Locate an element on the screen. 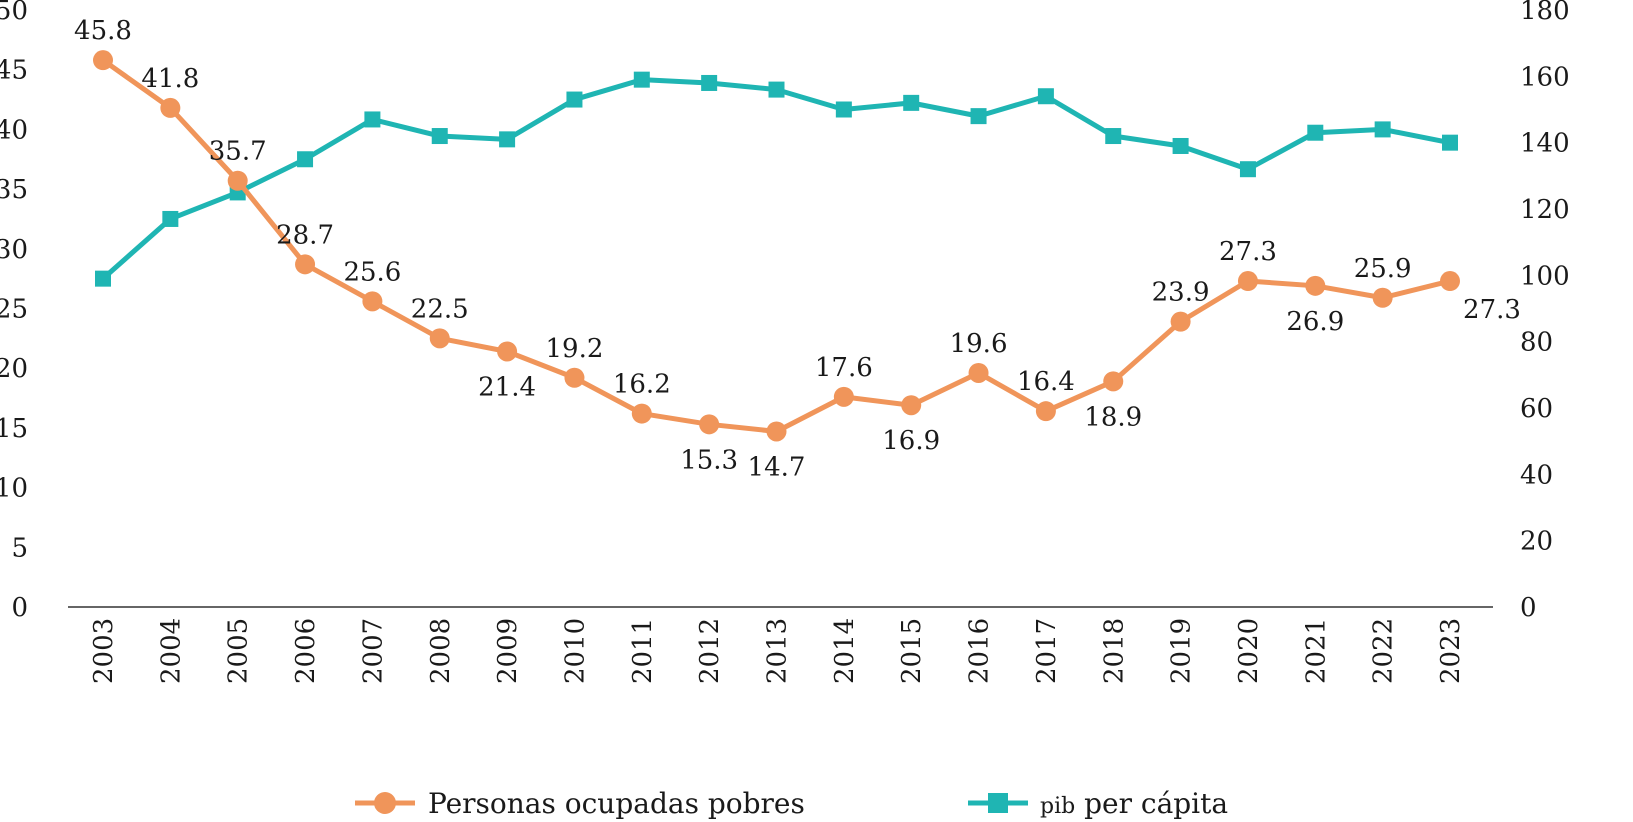 This screenshot has width=1633, height=822. right-tick-label: 120 is located at coordinates (1545, 210).